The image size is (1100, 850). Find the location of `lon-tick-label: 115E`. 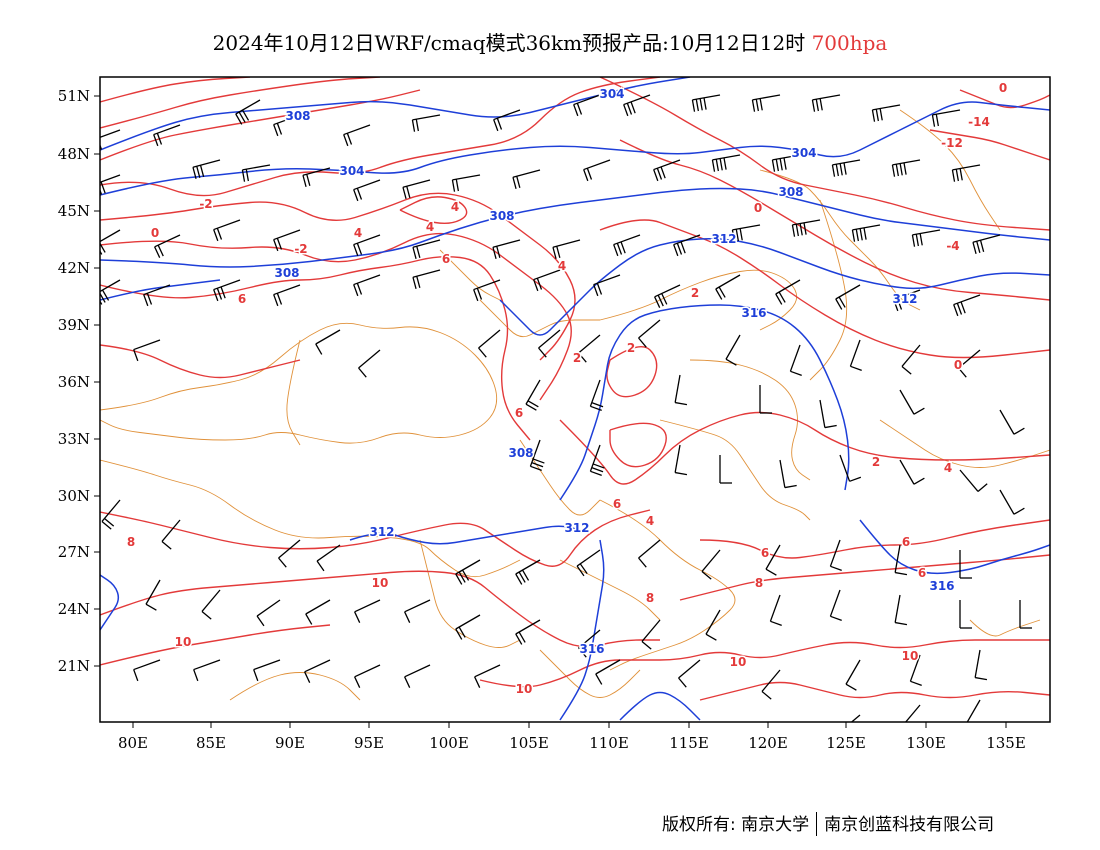

lon-tick-label: 115E is located at coordinates (689, 743).